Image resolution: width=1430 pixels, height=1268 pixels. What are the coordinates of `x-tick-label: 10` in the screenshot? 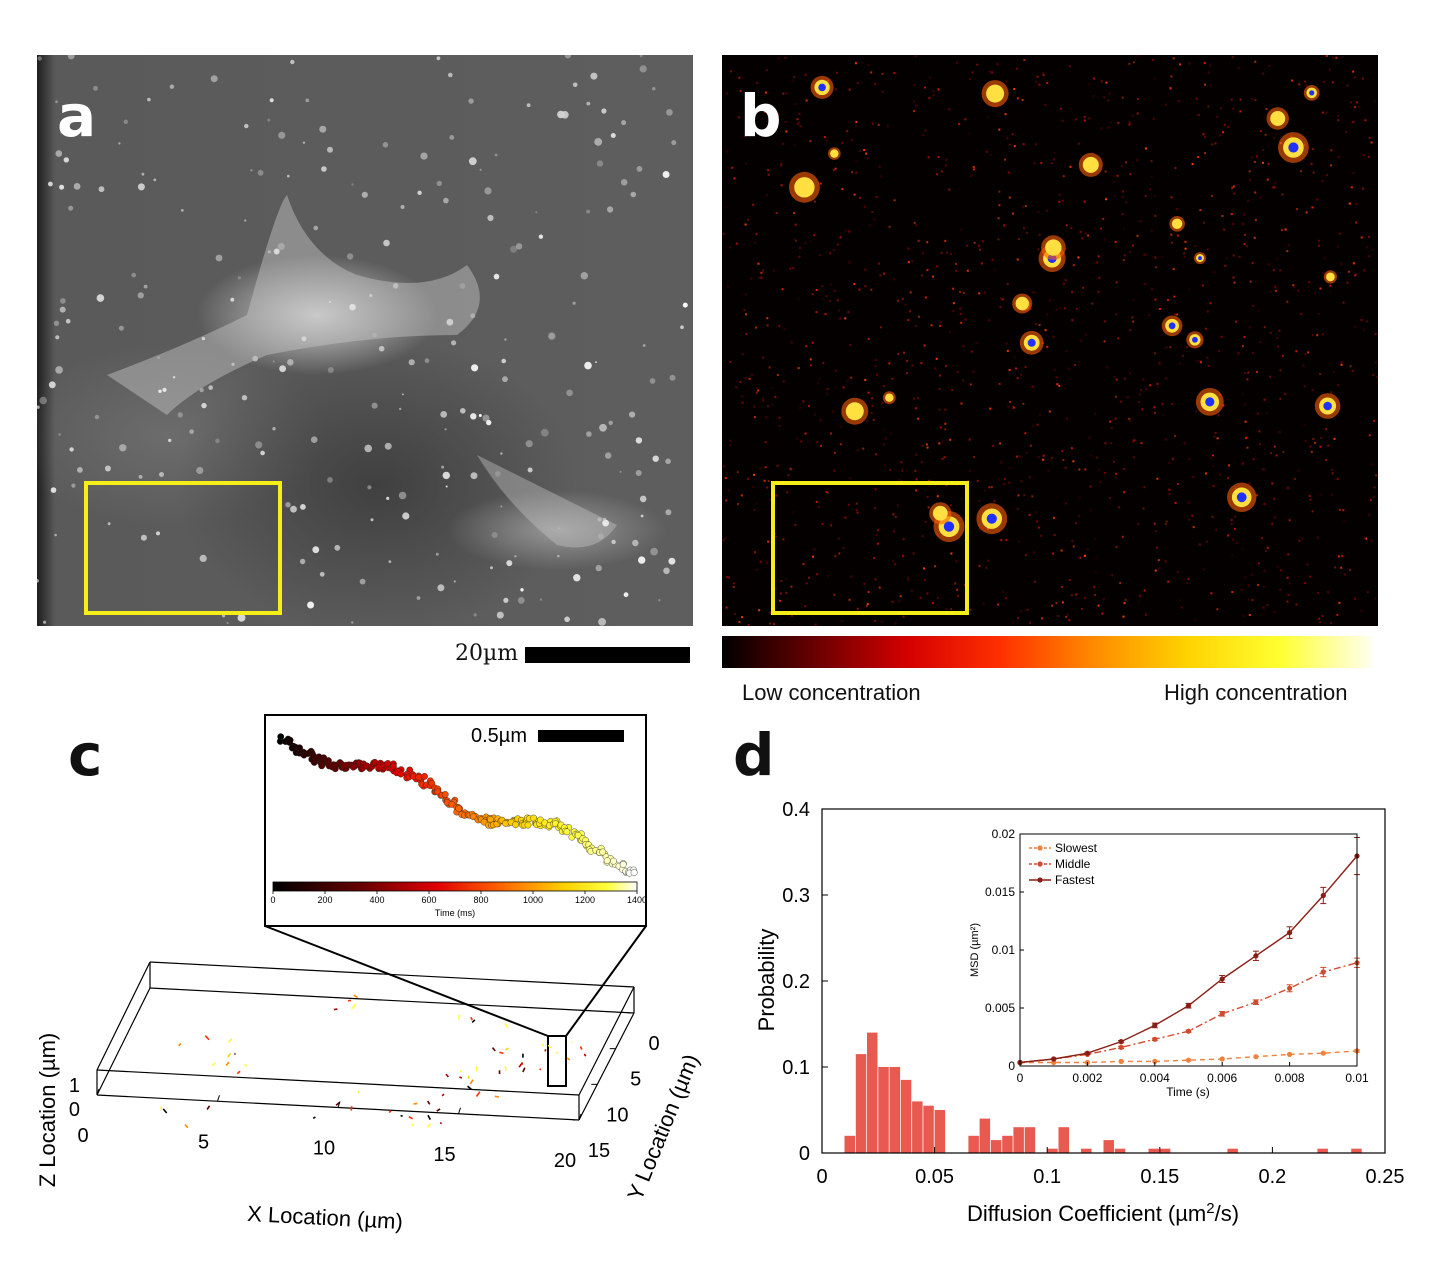 It's located at (324, 1149).